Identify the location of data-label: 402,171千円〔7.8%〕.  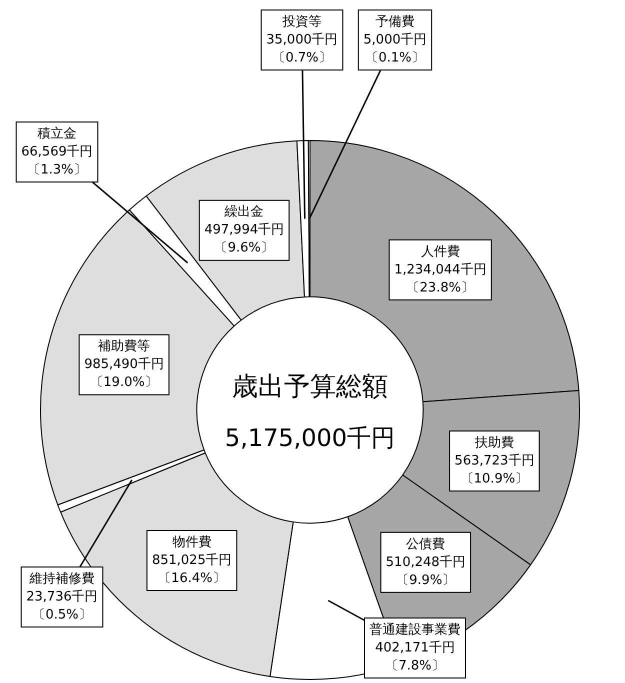
(415, 657).